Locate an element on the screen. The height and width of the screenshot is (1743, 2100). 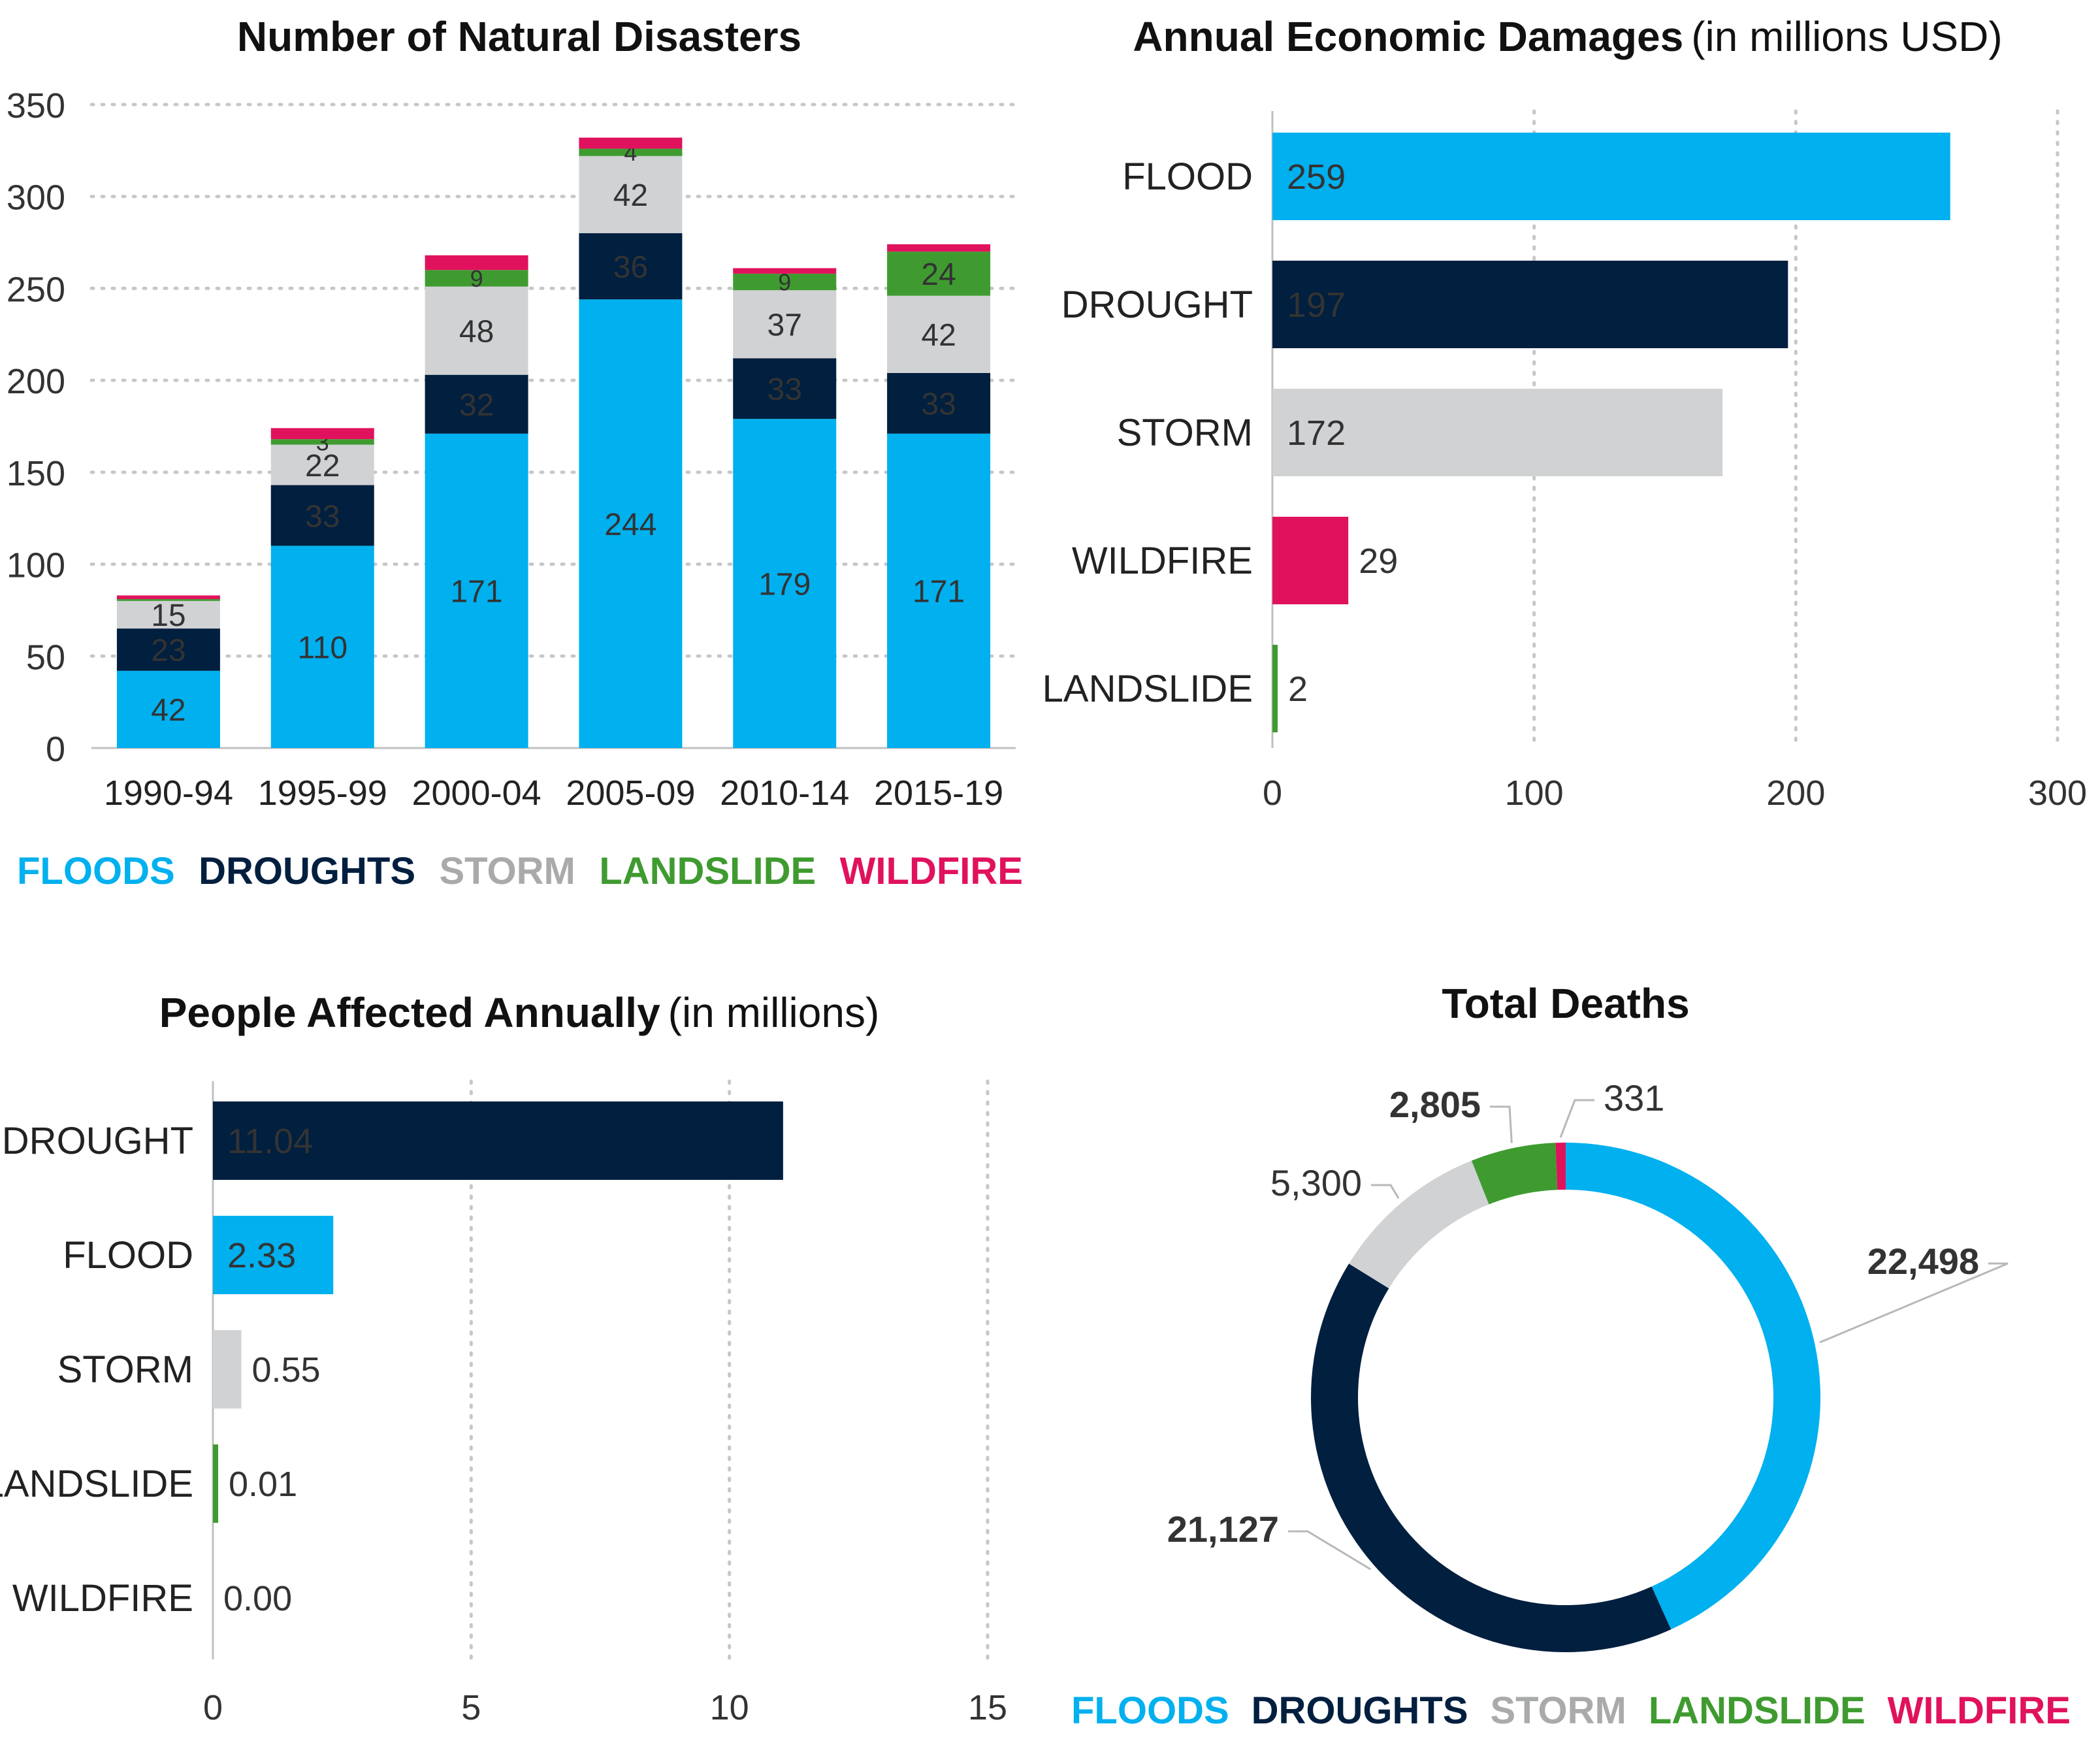
category-label: WILDFIRE is located at coordinates (102, 1599).